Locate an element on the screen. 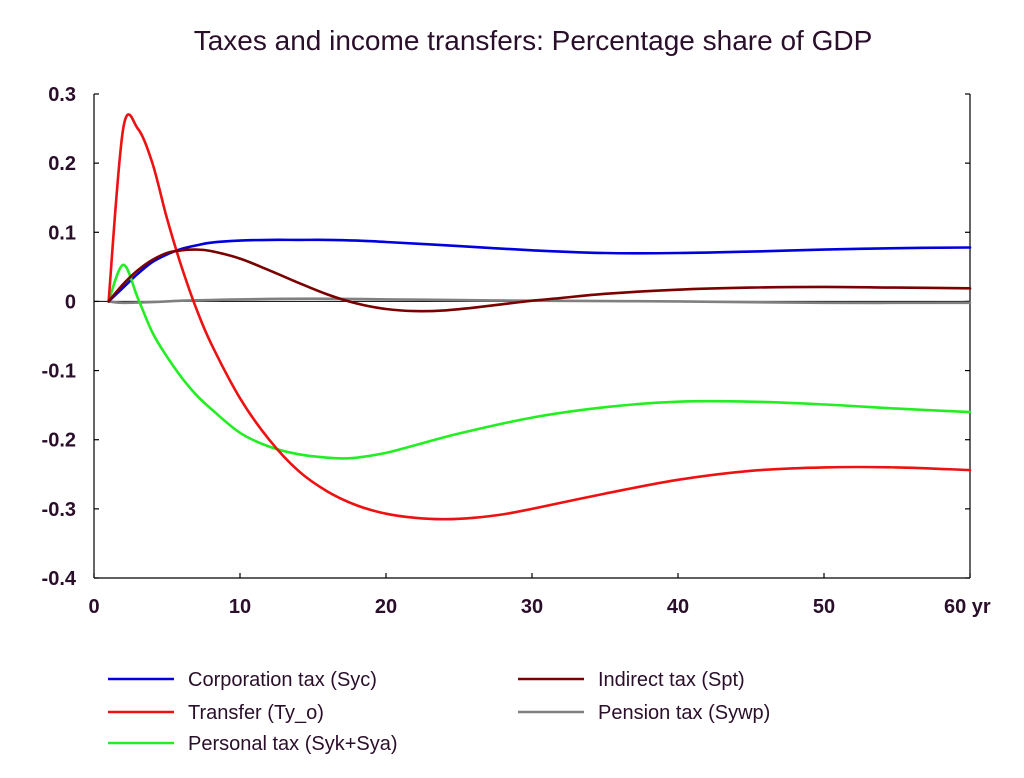 This screenshot has width=1024, height=778. y-tick-label: 0.1 is located at coordinates (62, 233).